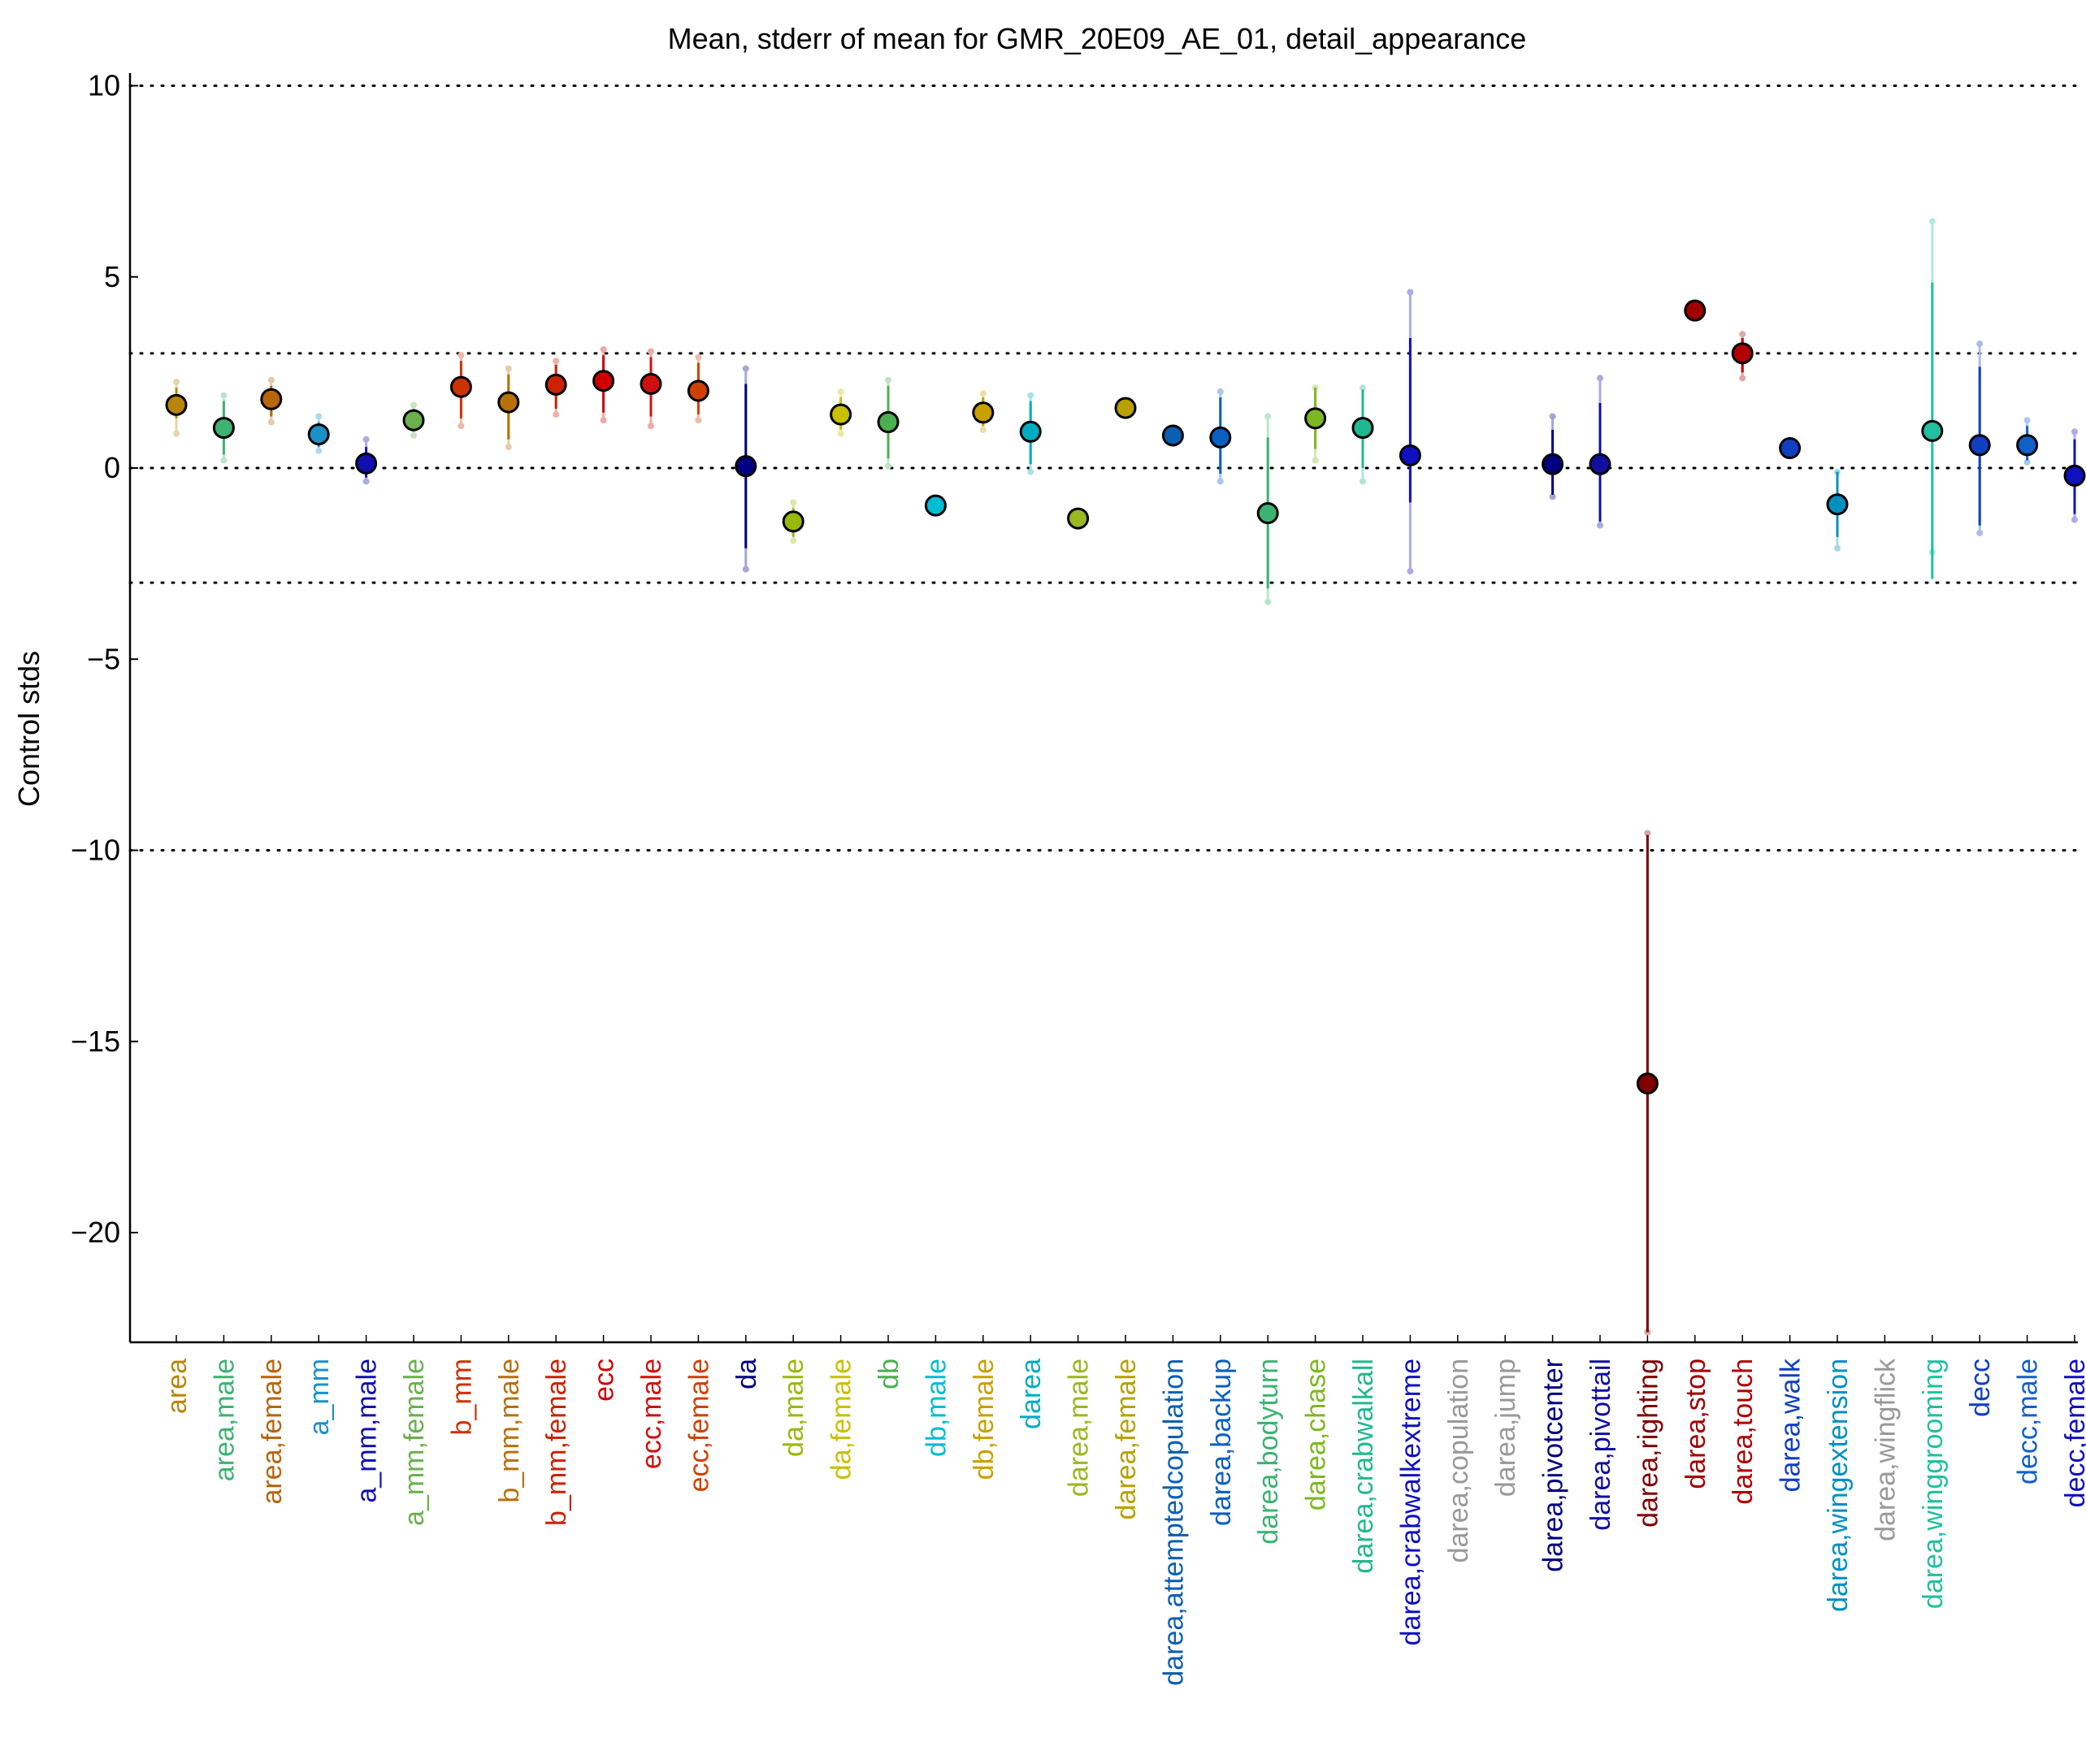 This screenshot has width=2086, height=1764. I want to click on x-tick-label: darea,walk, so click(1791, 1425).